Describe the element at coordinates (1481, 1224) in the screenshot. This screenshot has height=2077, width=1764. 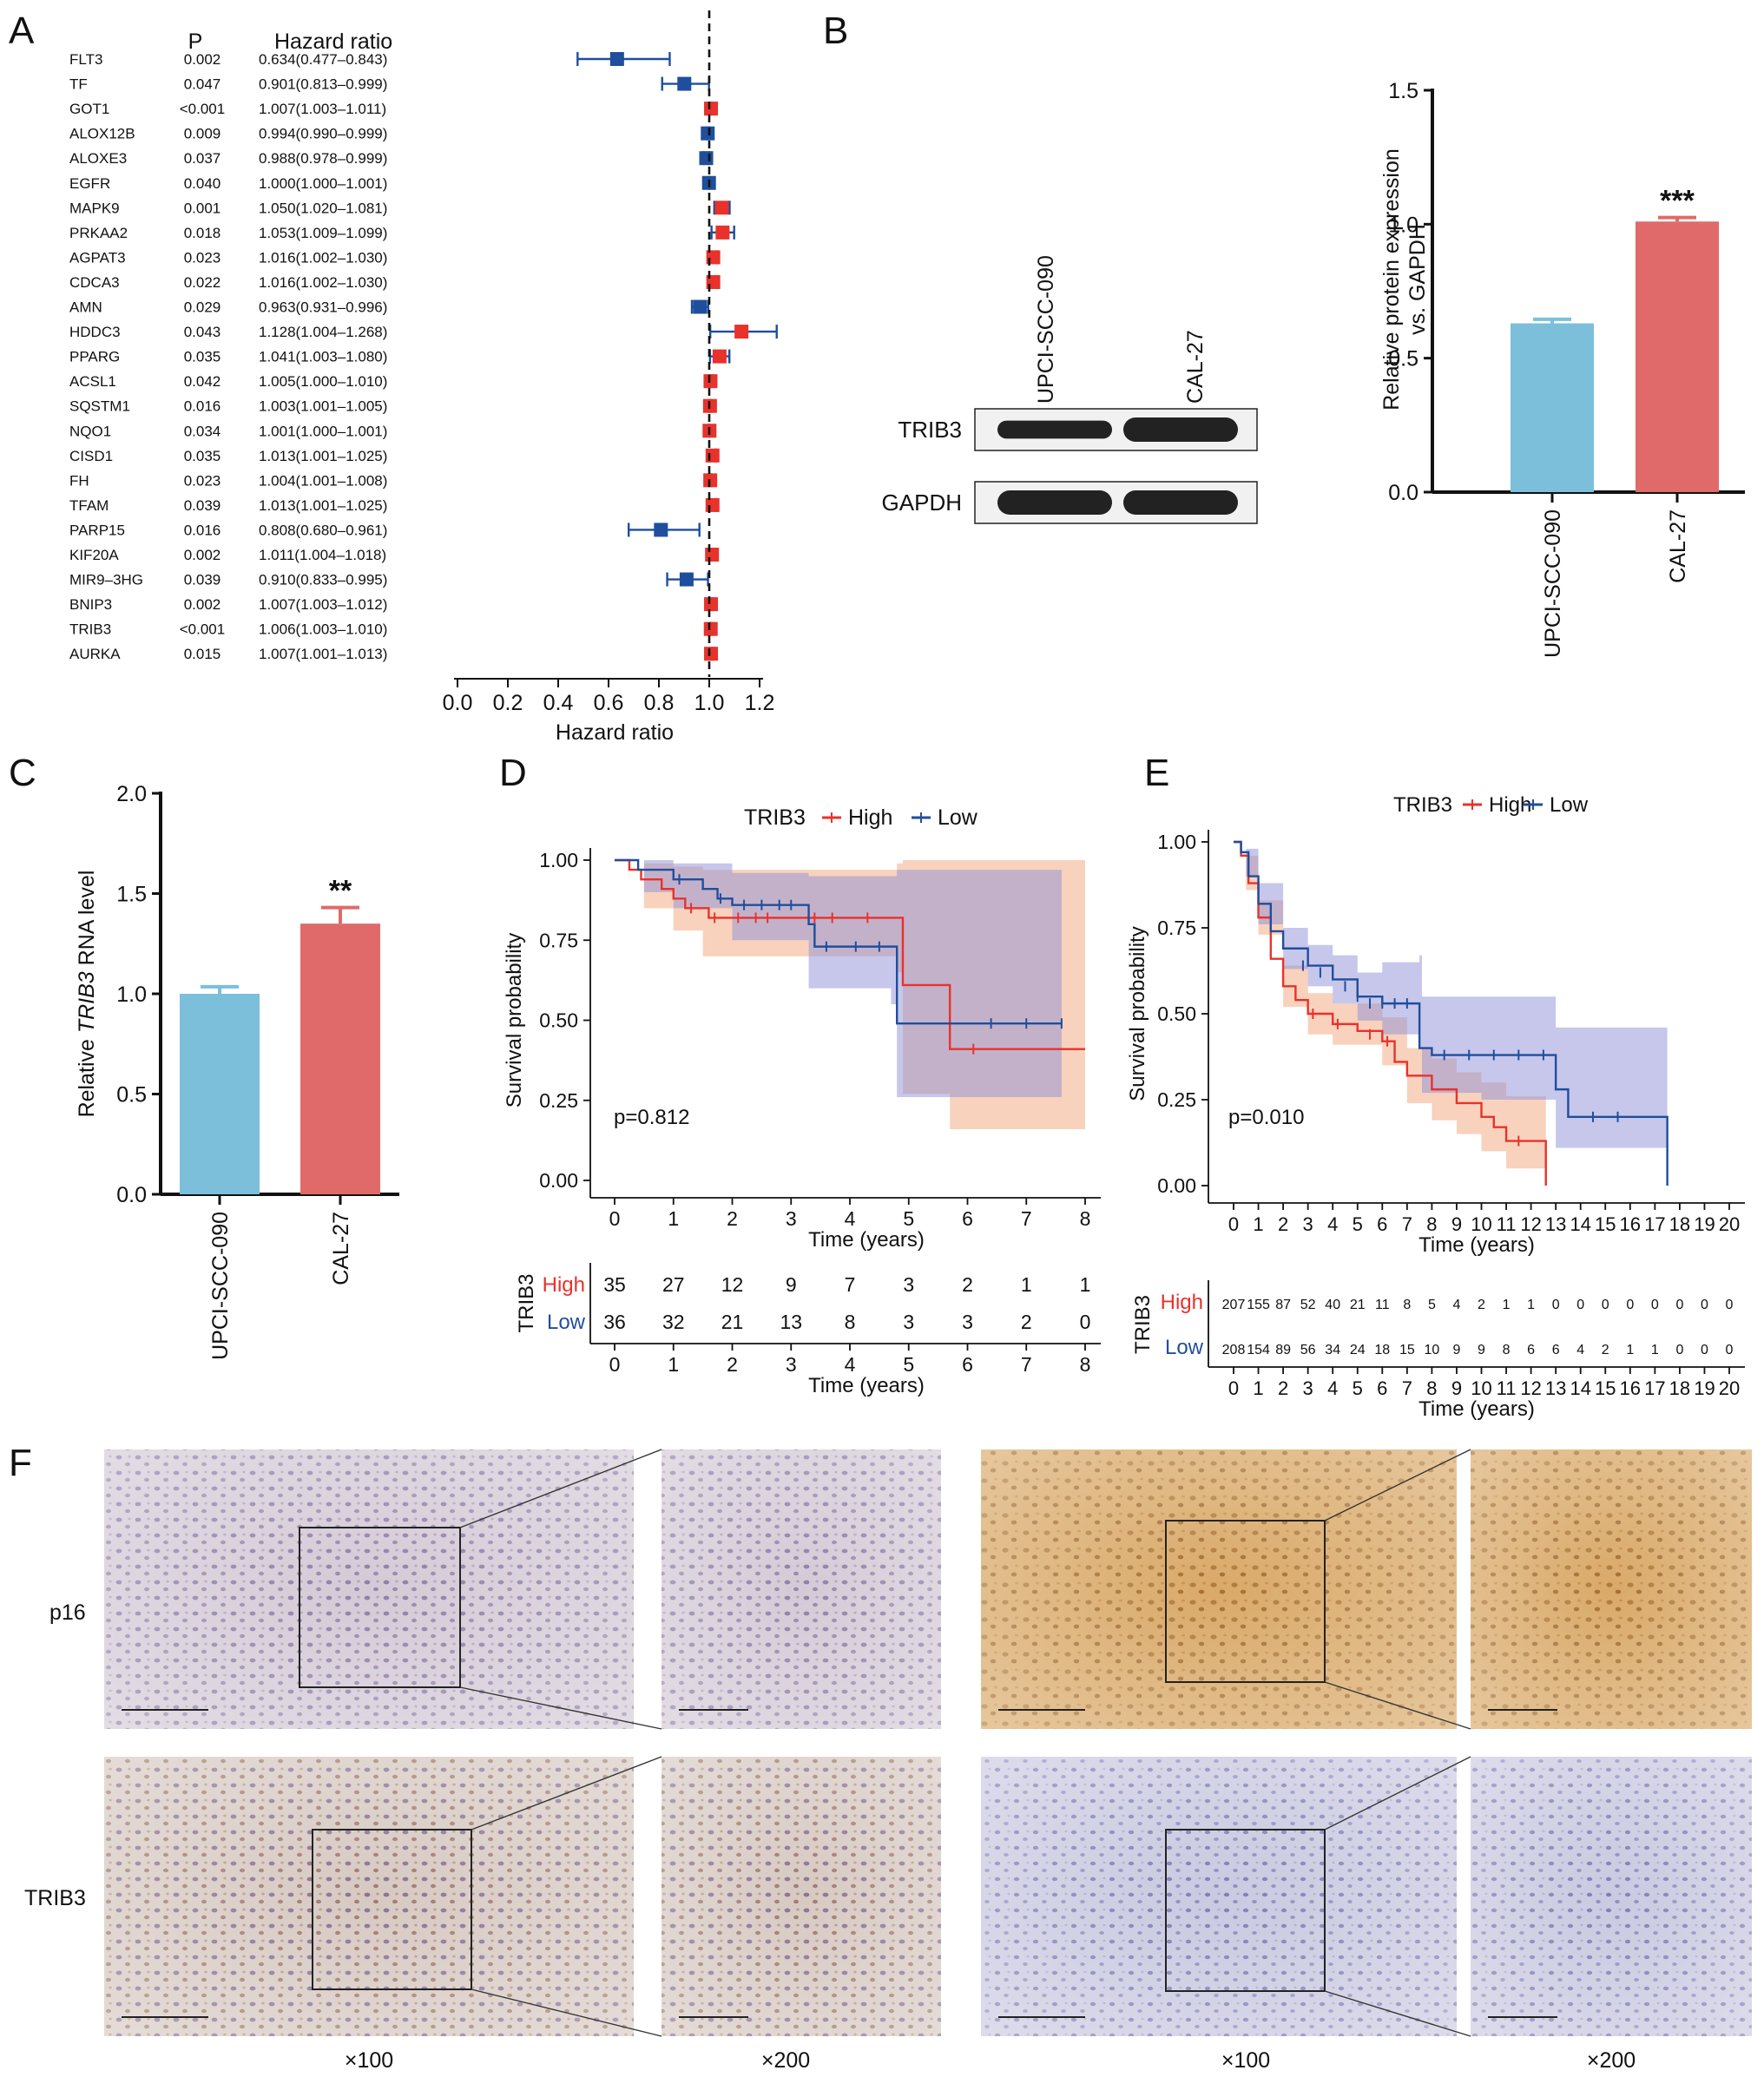
I see `x-tick-label: 10` at that location.